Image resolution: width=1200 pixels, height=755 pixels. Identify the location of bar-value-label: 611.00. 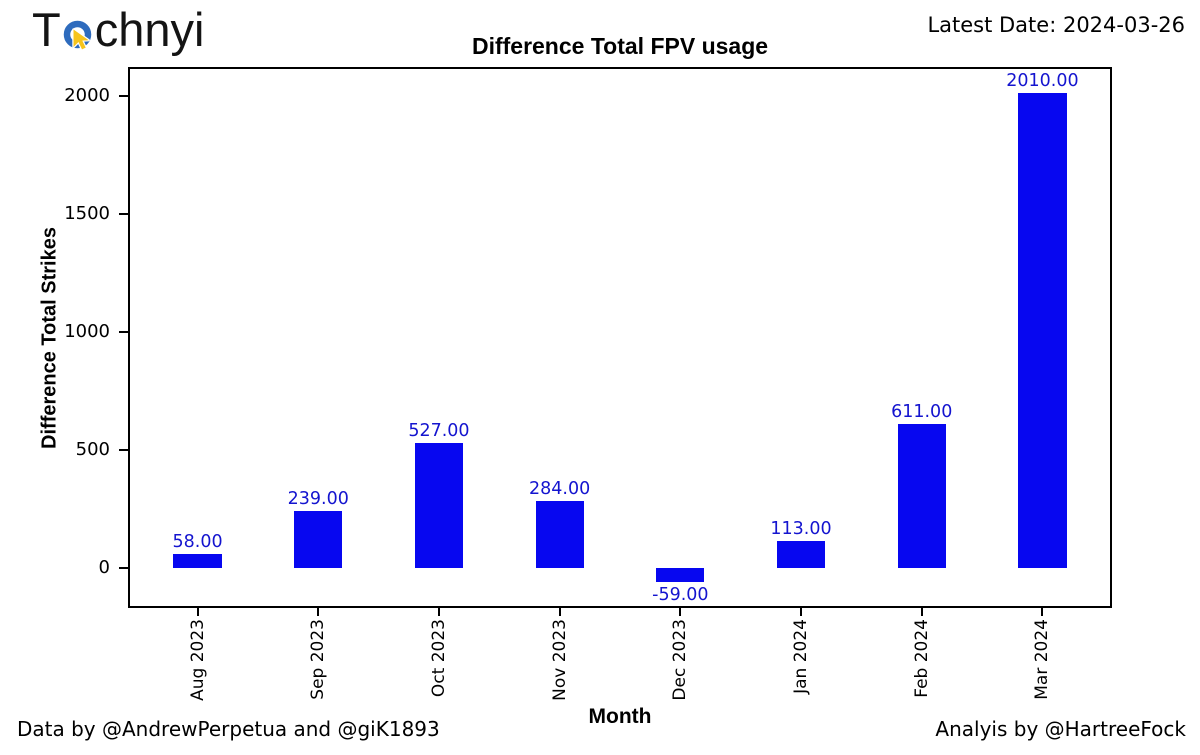
(922, 411).